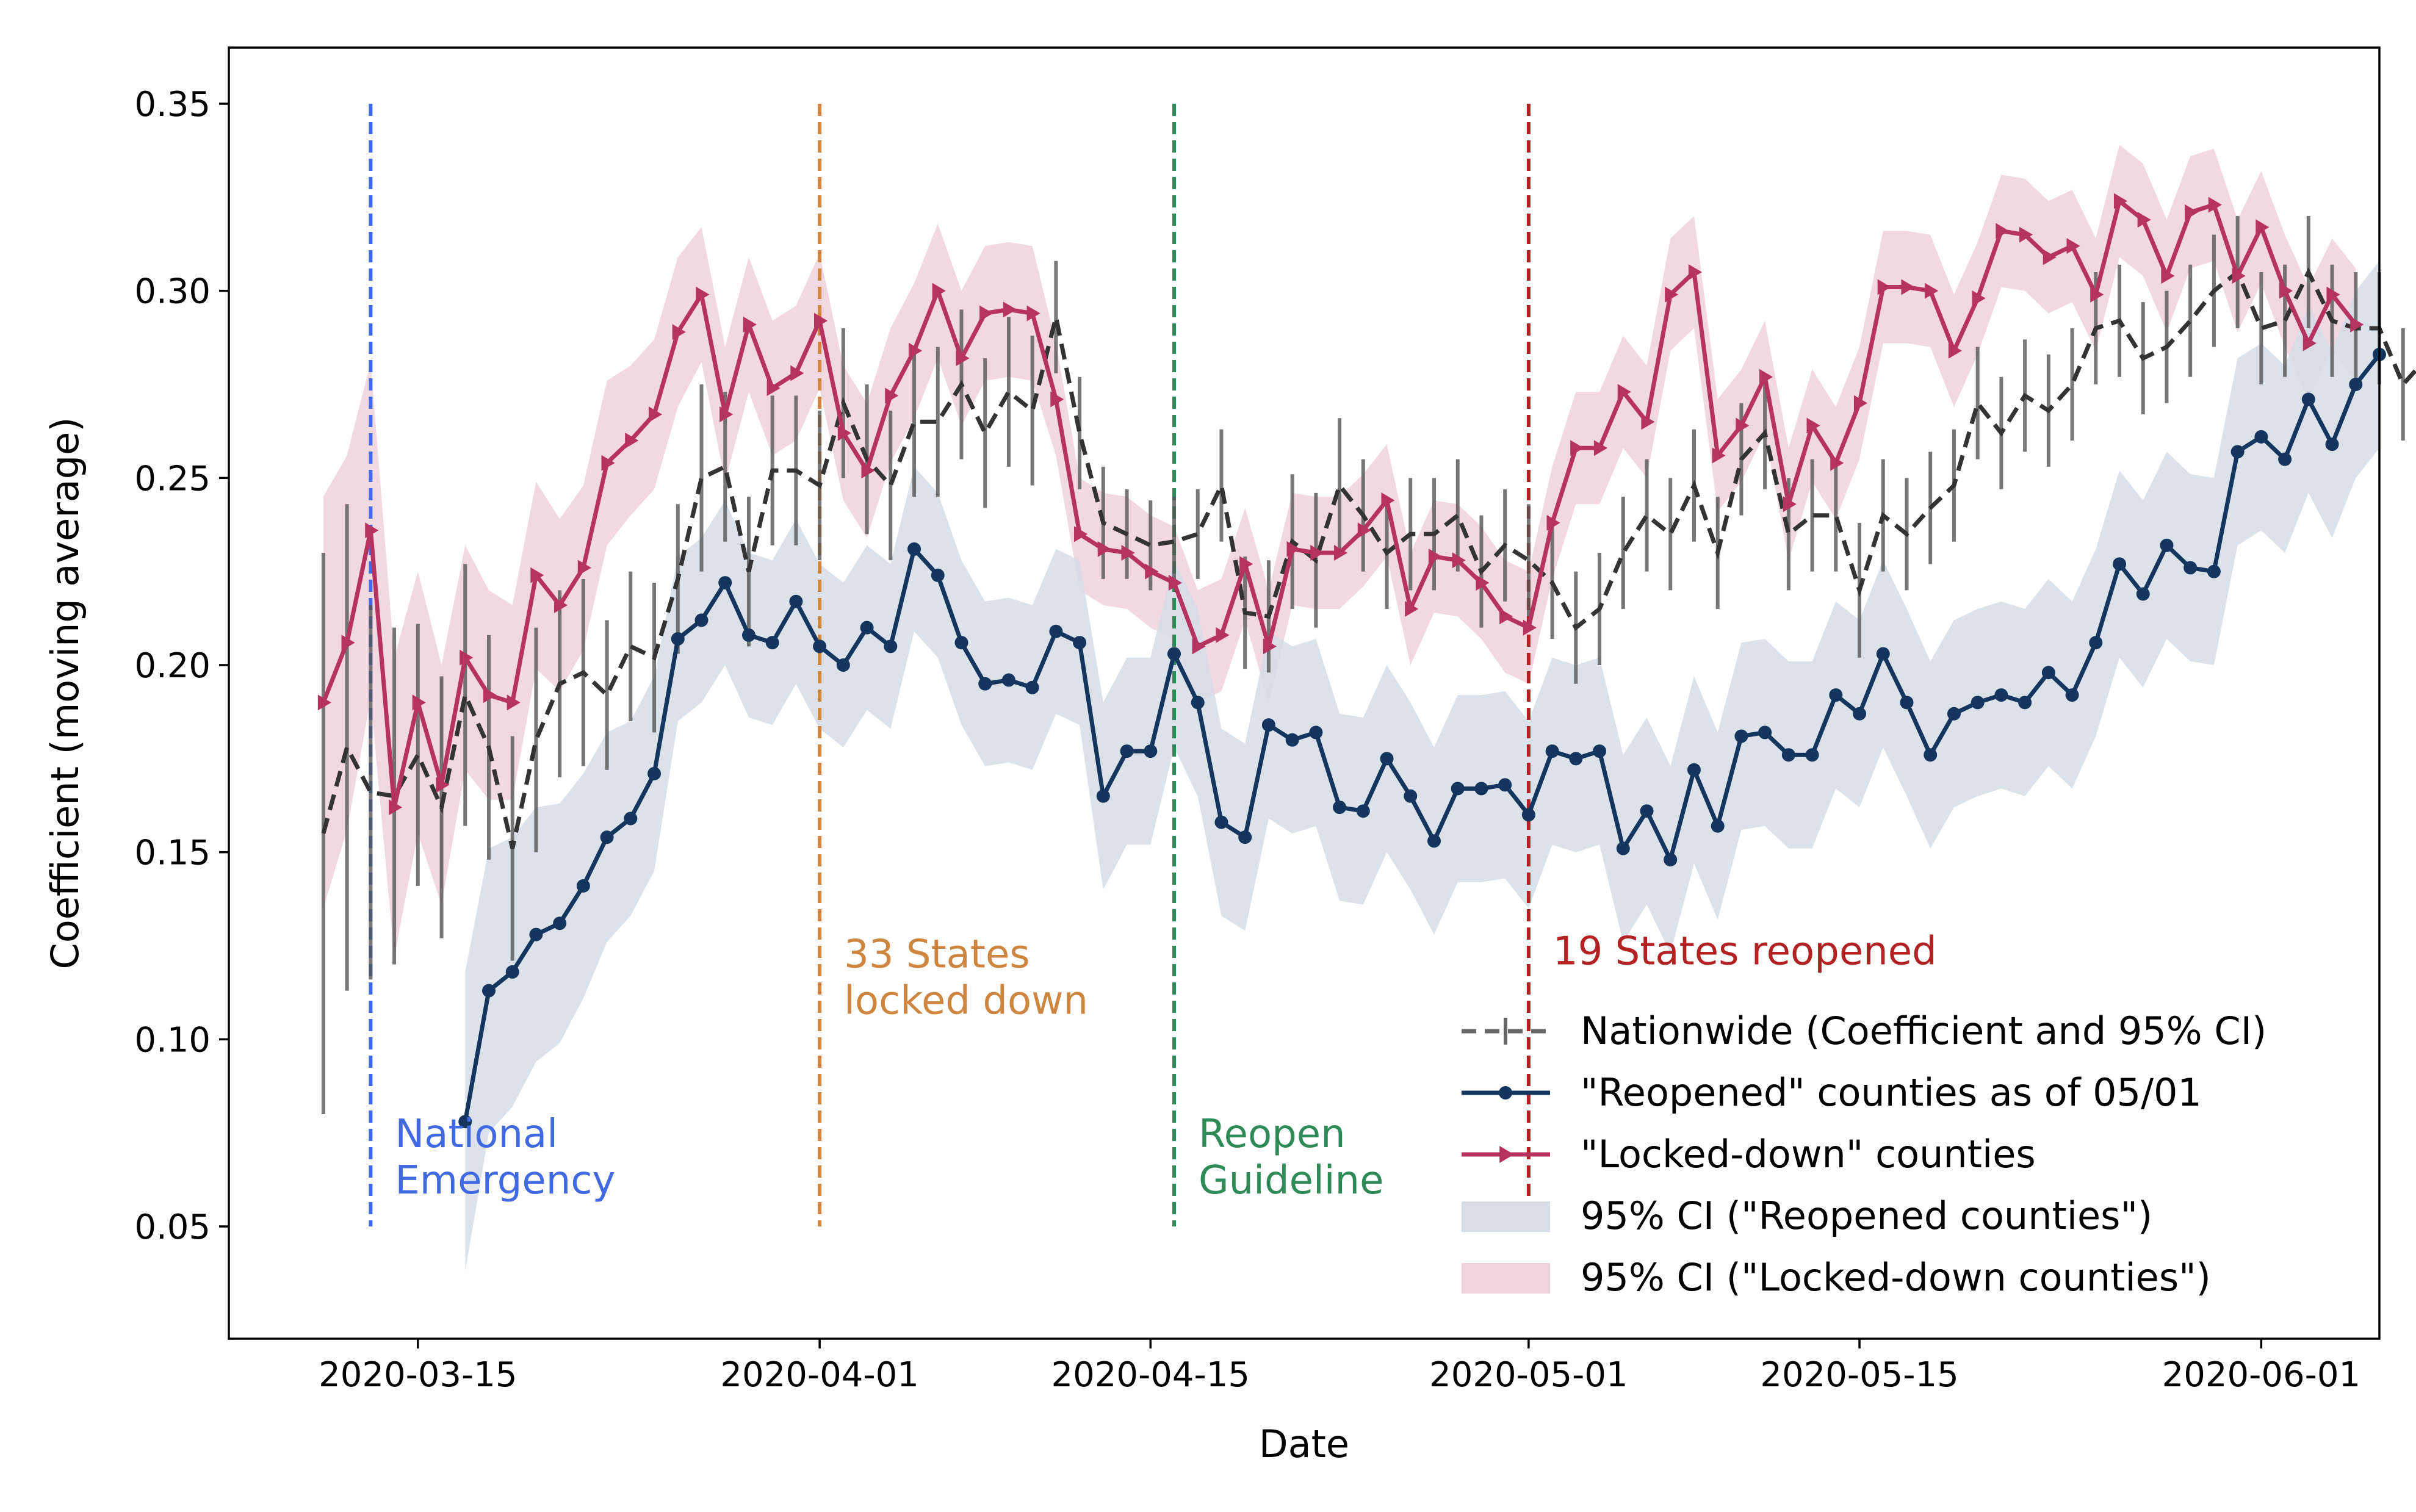 Image resolution: width=2416 pixels, height=1512 pixels. I want to click on legend-swatch-ci-band, so click(1506, 1278).